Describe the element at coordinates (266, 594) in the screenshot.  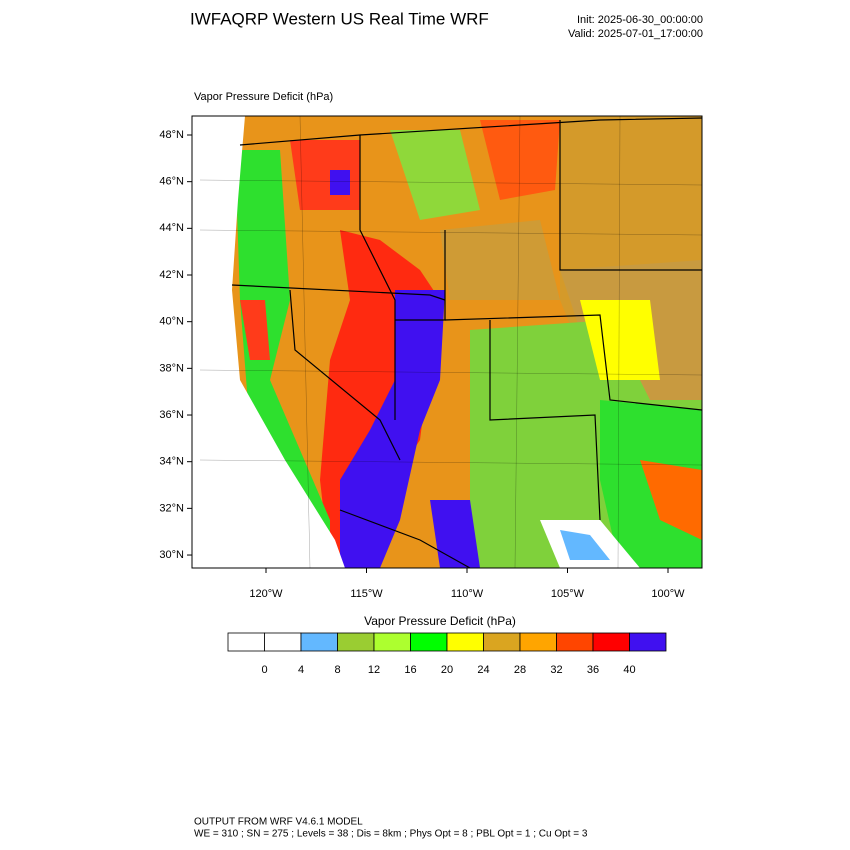
I see `lon-label: 120°W` at that location.